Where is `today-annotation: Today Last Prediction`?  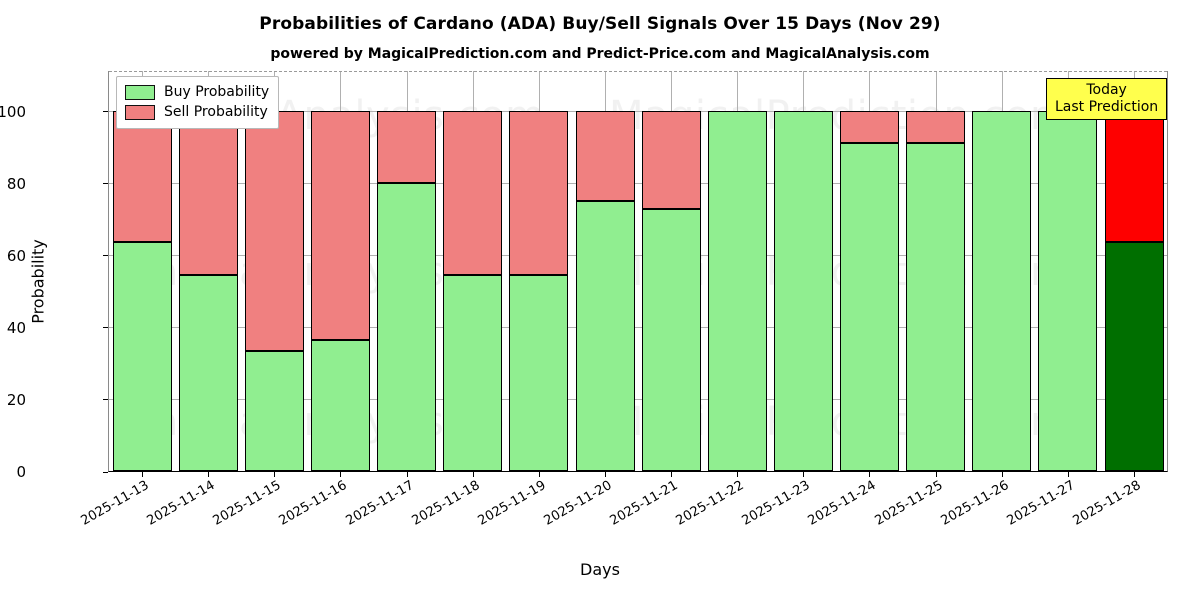 today-annotation: Today Last Prediction is located at coordinates (1107, 99).